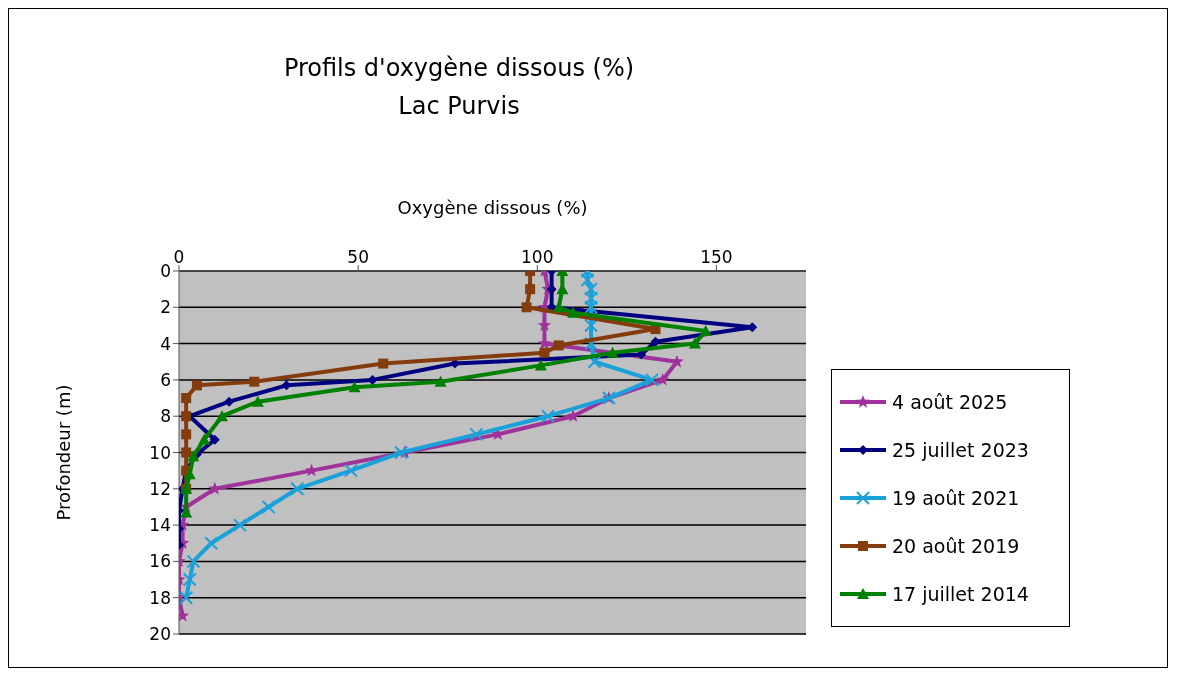 Image resolution: width=1177 pixels, height=673 pixels. I want to click on y-tick-label: 16, so click(160, 561).